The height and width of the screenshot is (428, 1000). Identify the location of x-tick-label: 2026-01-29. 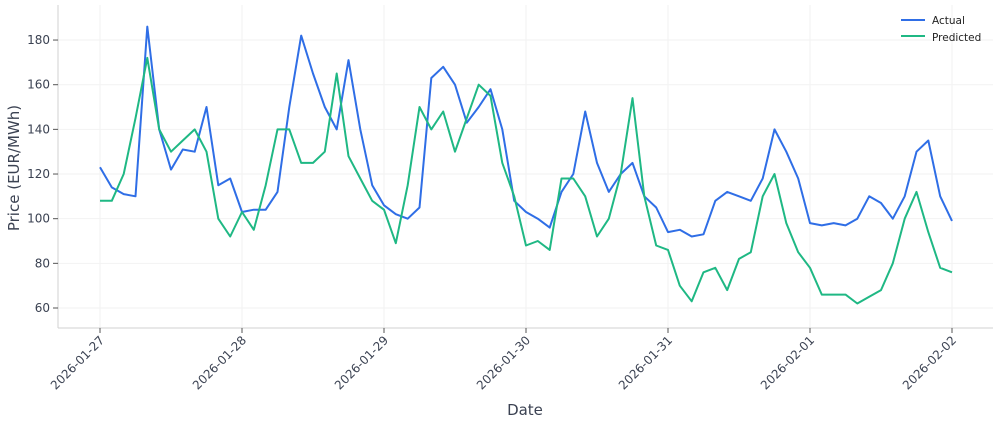
(361, 362).